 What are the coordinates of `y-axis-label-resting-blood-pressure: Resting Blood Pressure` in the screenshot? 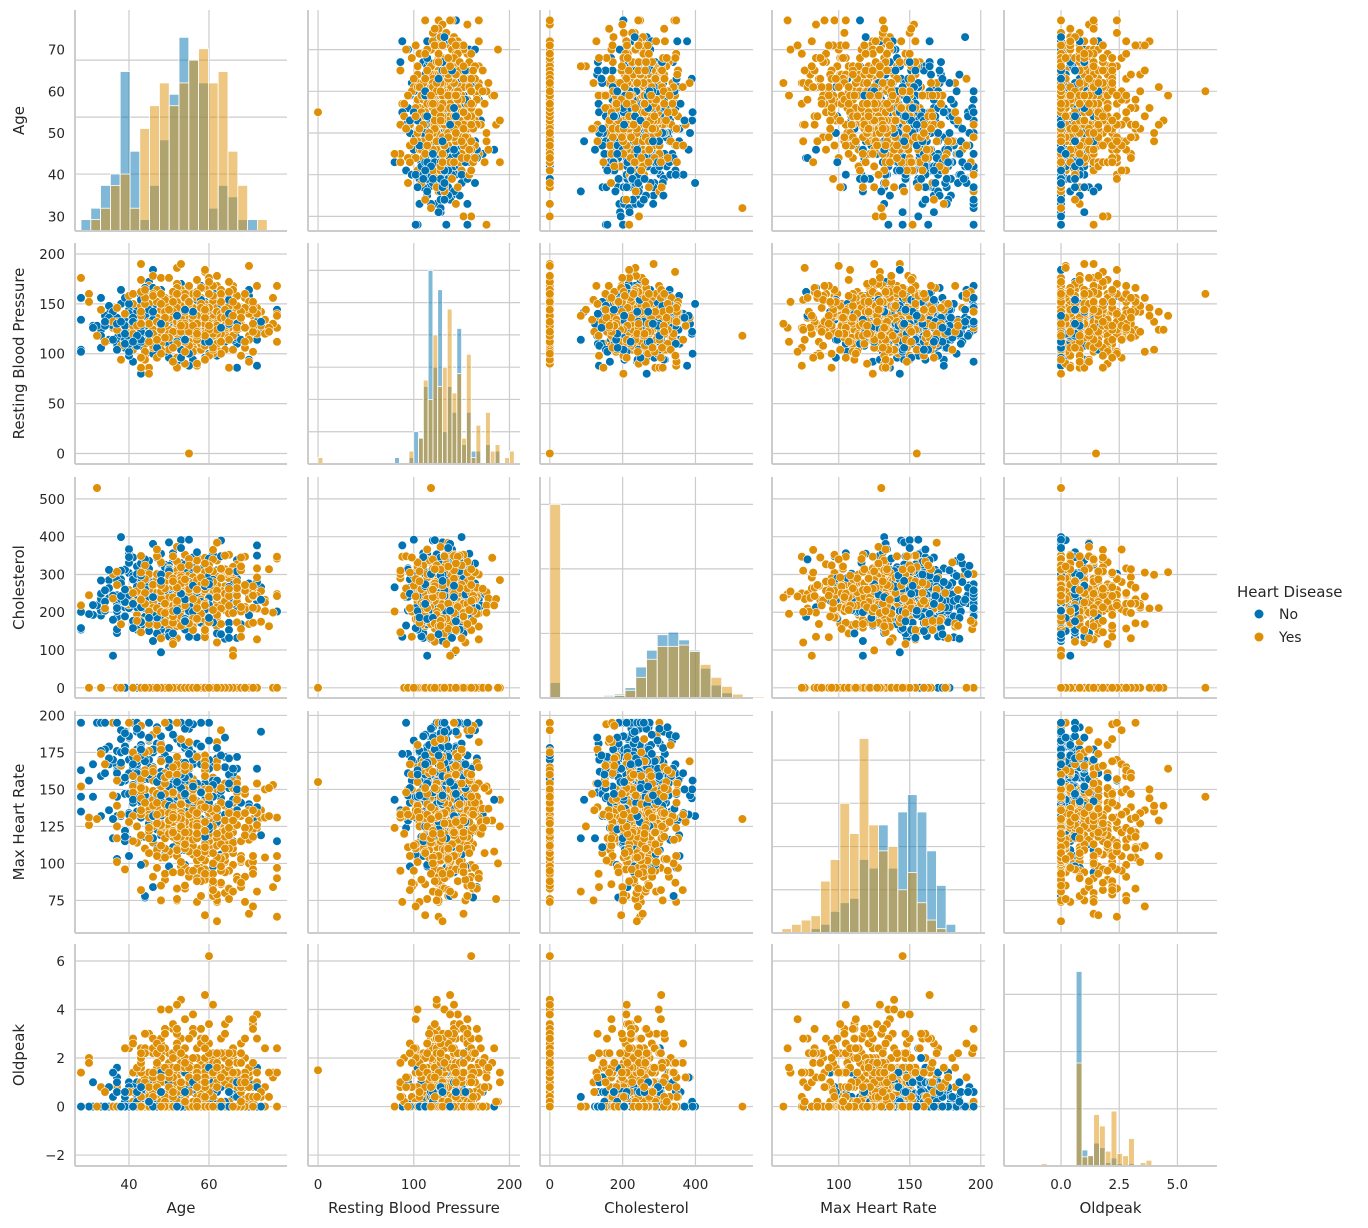 It's located at (19, 354).